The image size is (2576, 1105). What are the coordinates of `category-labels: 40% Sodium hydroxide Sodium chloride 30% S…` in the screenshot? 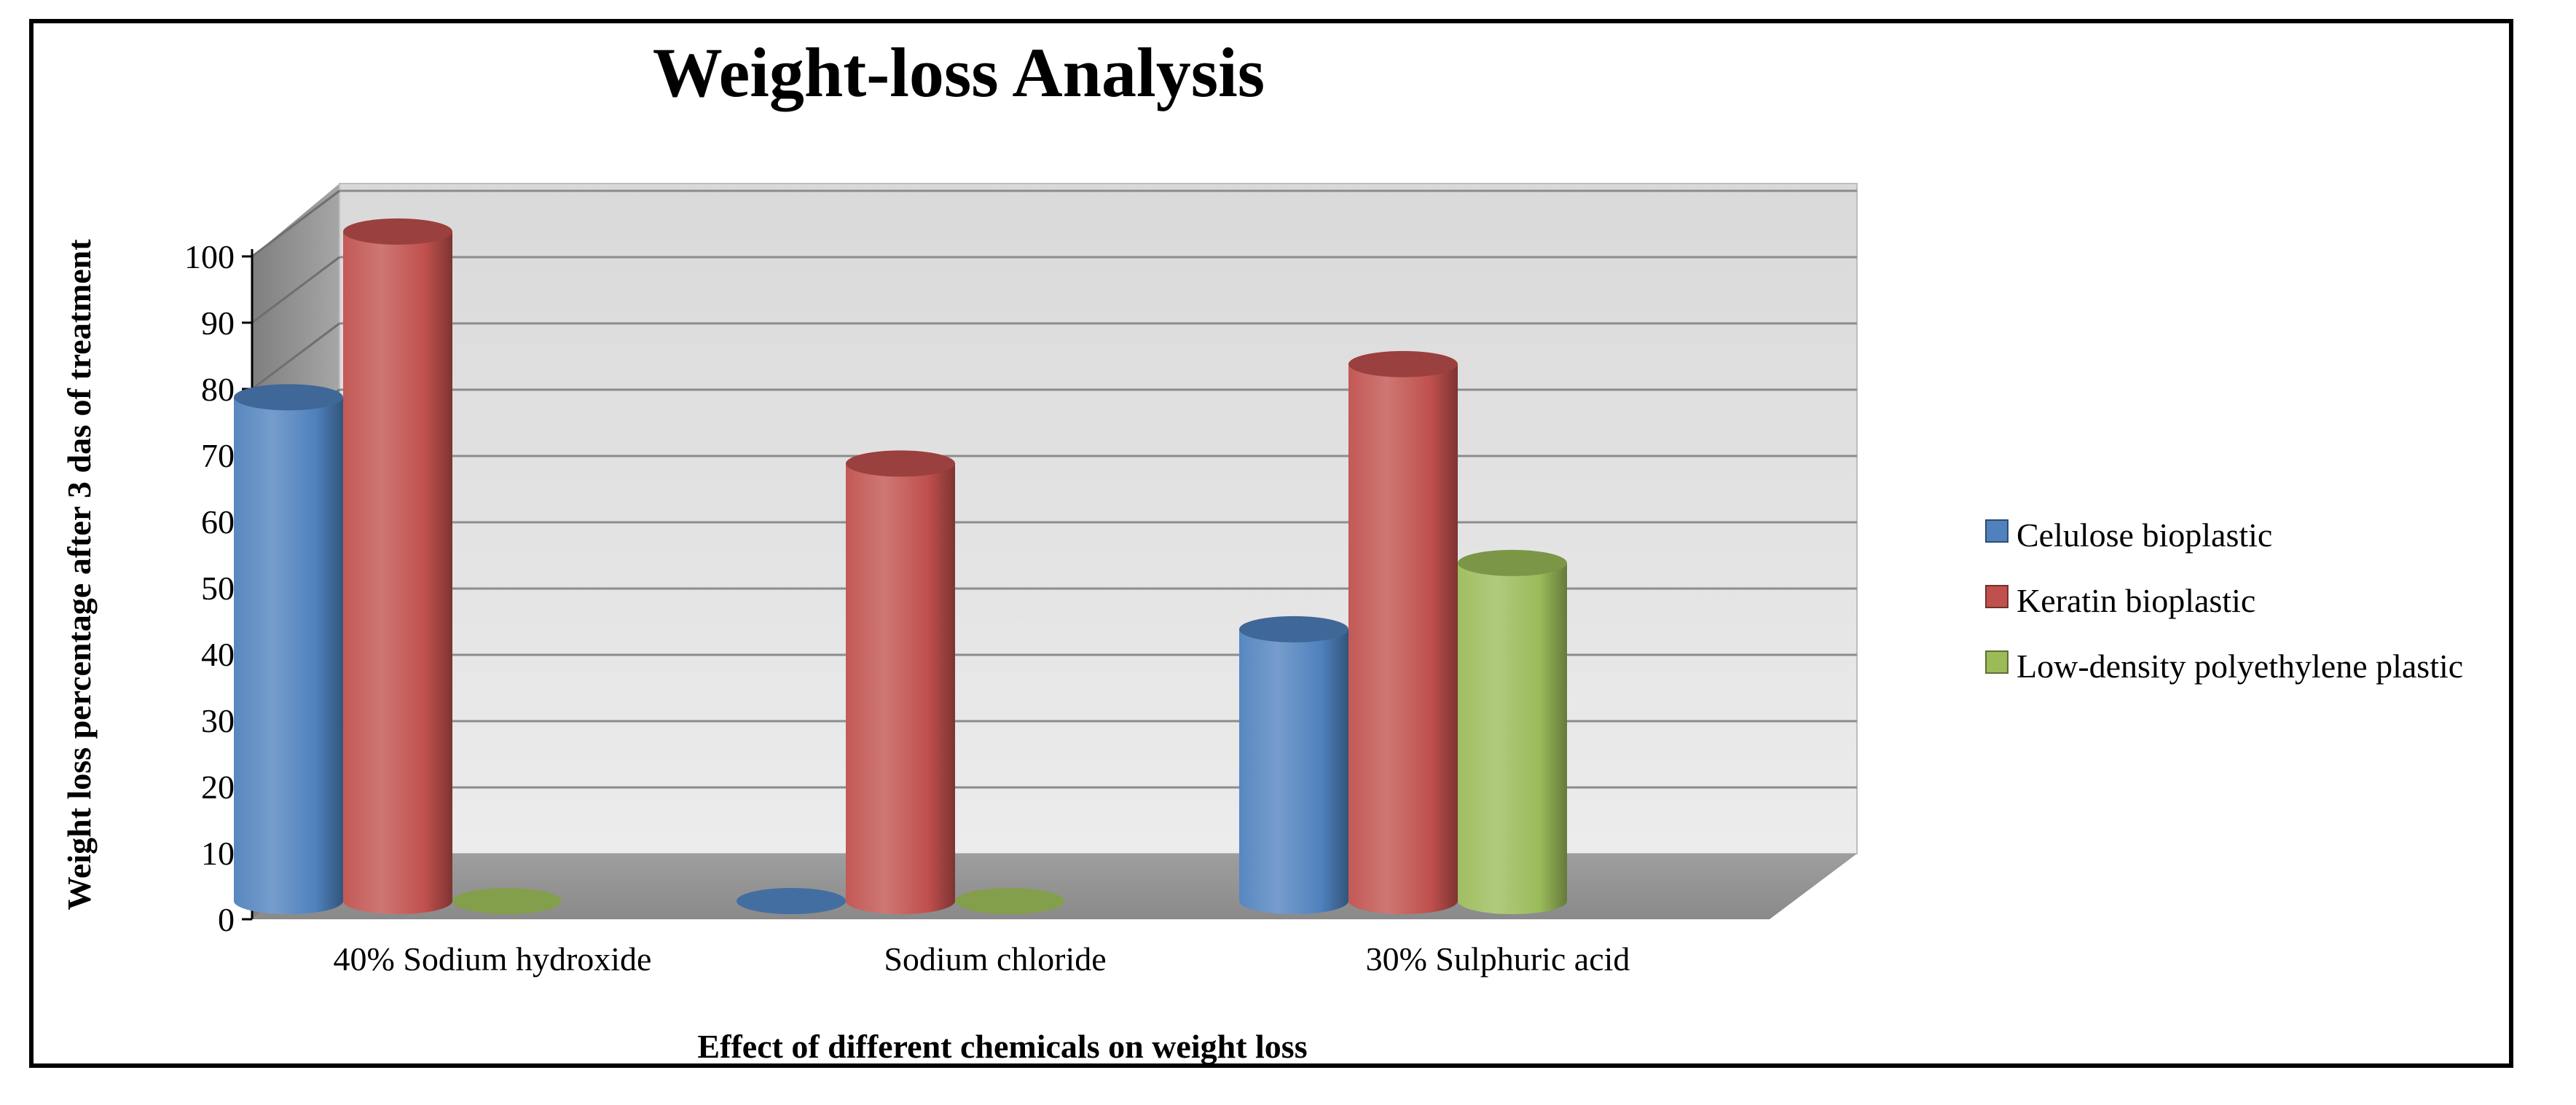 It's located at (982, 959).